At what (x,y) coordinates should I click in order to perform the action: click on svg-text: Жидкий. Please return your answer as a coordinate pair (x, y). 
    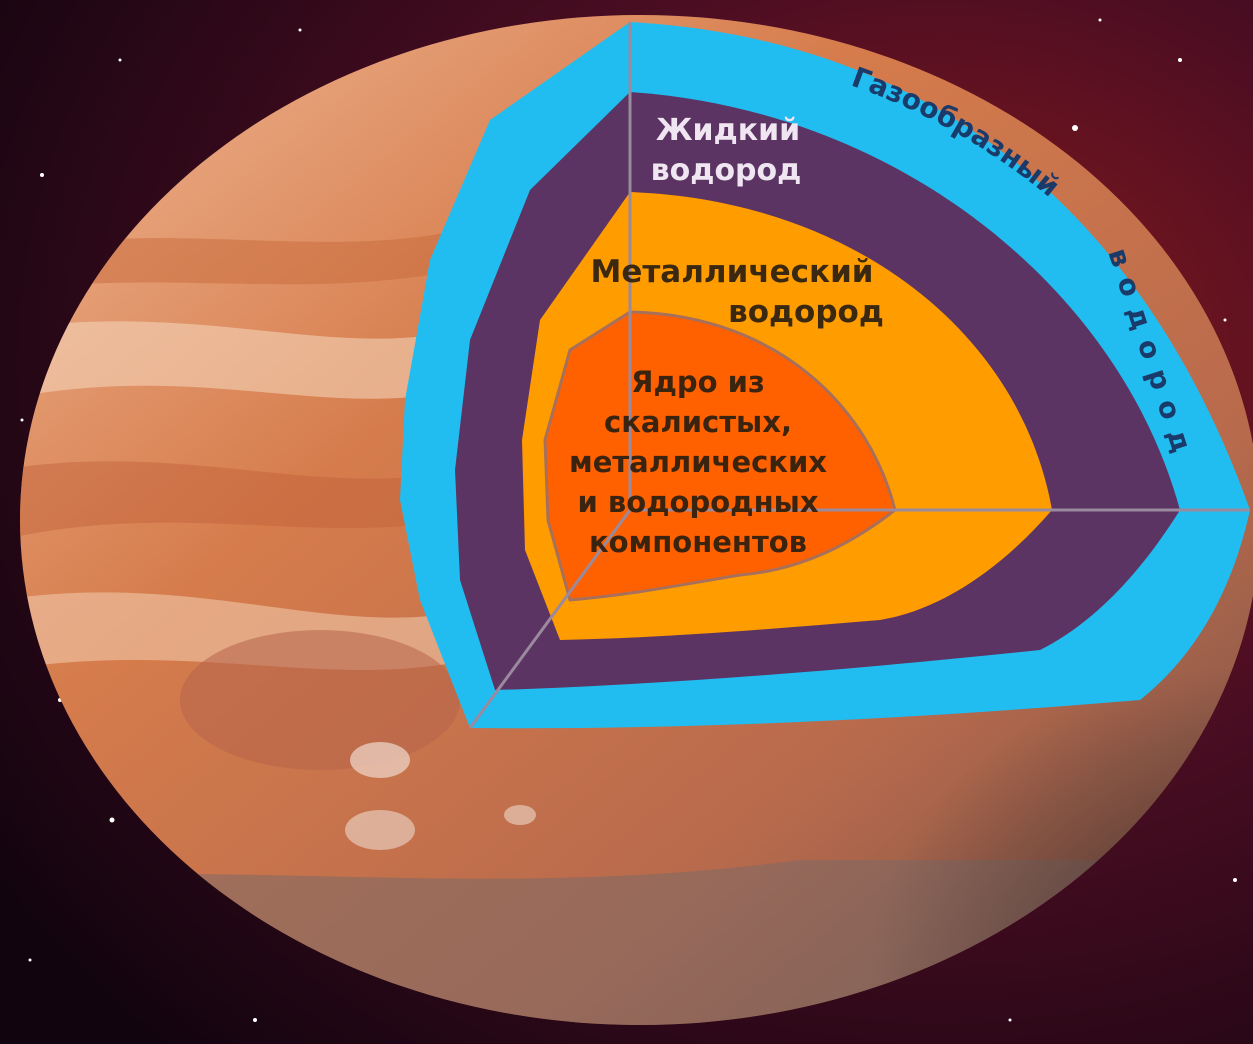
    Looking at the image, I should click on (728, 130).